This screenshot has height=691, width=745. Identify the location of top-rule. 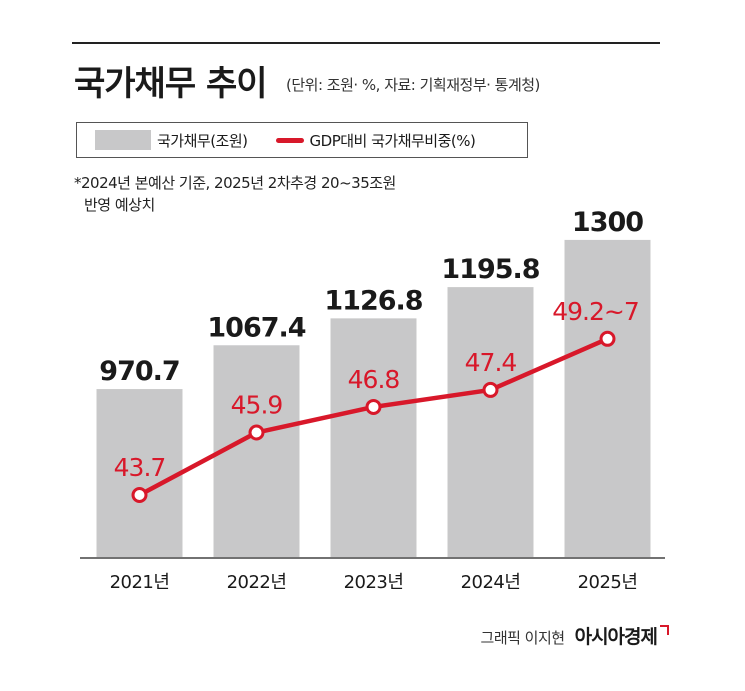
(366, 43).